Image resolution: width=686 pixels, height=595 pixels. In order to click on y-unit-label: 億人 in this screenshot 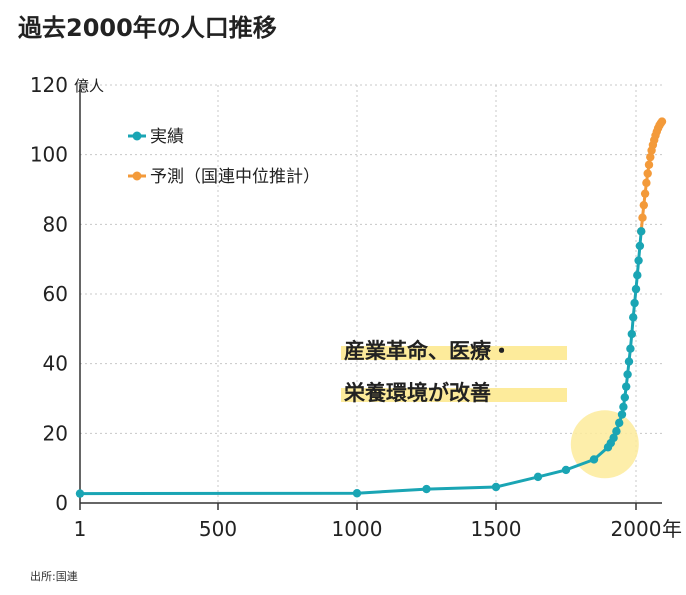, I will do `click(89, 86)`.